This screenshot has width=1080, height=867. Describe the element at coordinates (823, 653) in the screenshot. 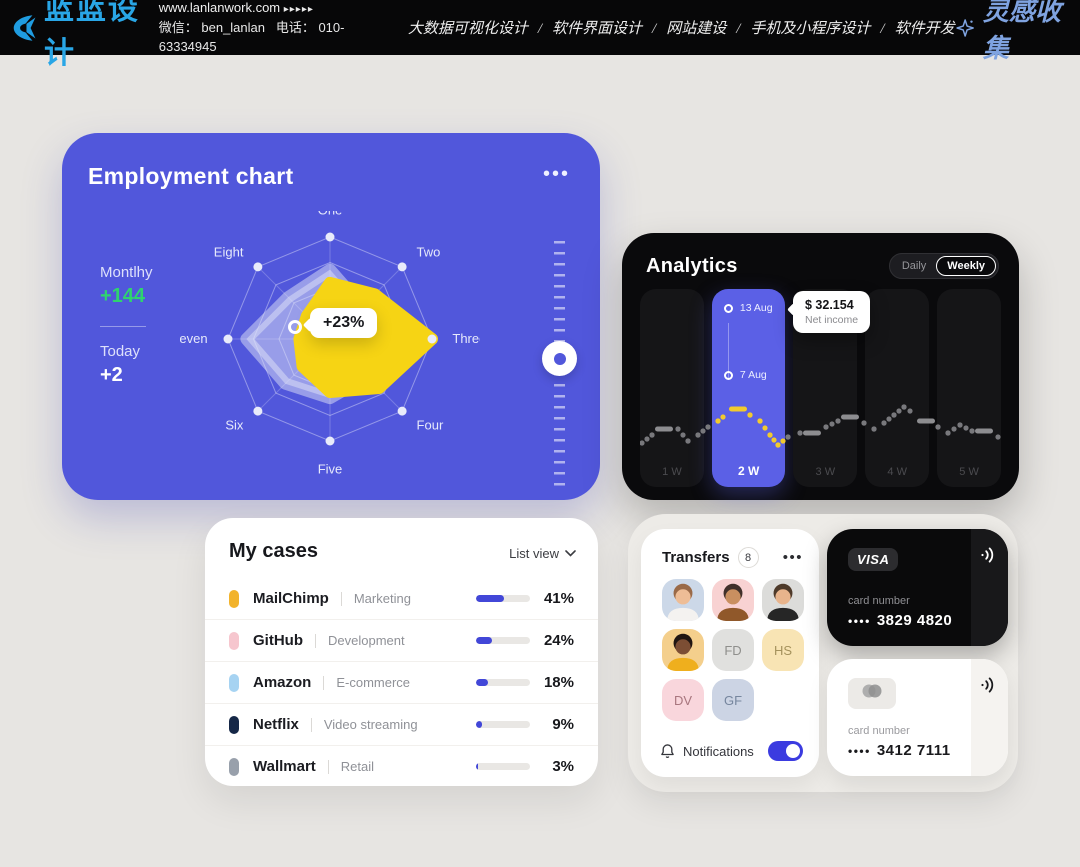

I see `right-bottom-panel: Transfers 8 ••• FD HS DV GF Notifications` at that location.